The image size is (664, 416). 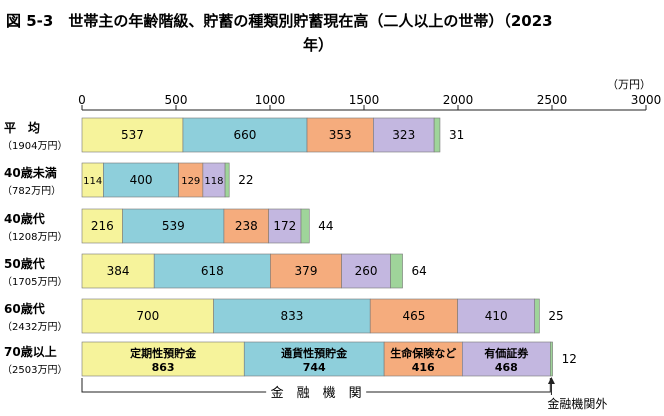 What do you see at coordinates (30, 351) in the screenshot?
I see `category-label: 70歳以上` at bounding box center [30, 351].